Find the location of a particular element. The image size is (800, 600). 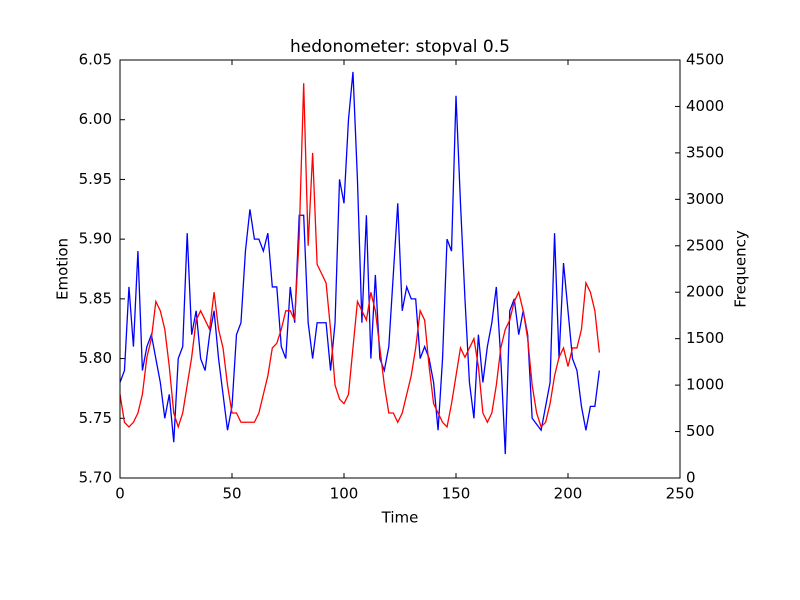

x-tick-label: 100 is located at coordinates (344, 494).